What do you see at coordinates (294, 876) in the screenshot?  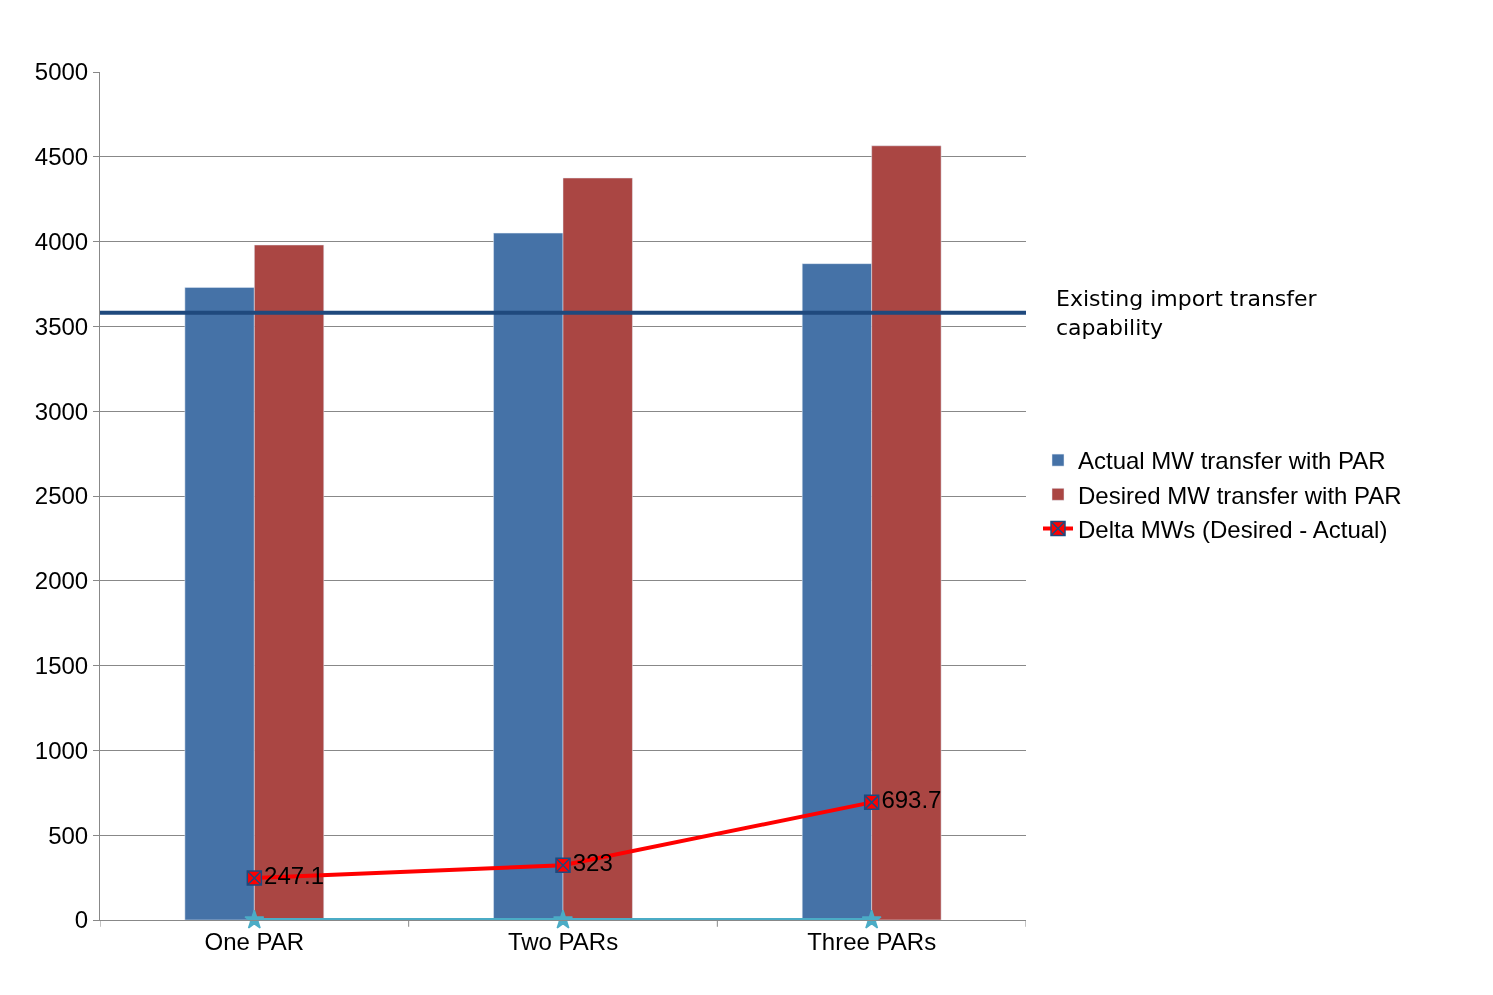 I see `data-label: 247.1` at bounding box center [294, 876].